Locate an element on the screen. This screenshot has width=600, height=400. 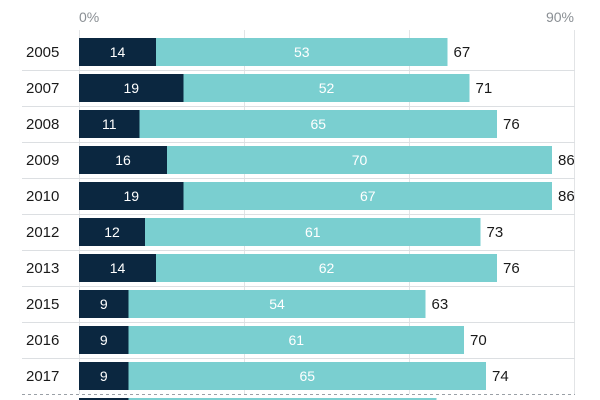
bar-row: 2015 9 54 63 is located at coordinates (298, 306).